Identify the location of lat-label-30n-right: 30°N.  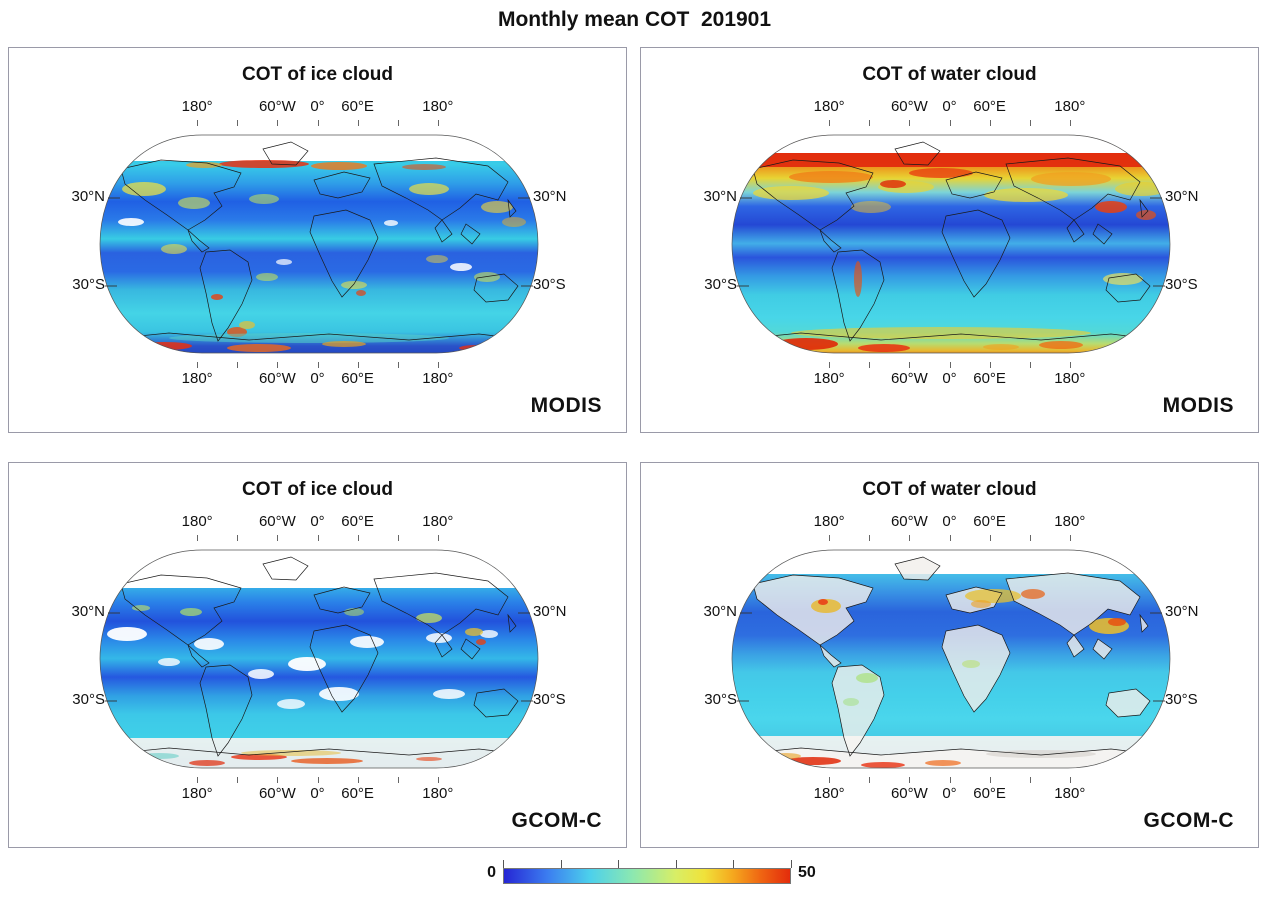
(550, 611).